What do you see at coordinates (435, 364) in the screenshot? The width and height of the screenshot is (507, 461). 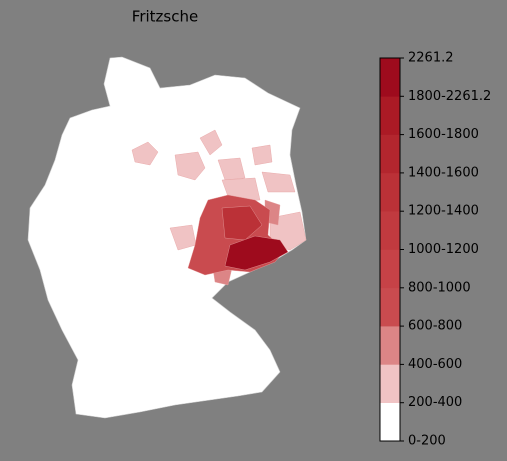 I see `legend-label: 400-600` at bounding box center [435, 364].